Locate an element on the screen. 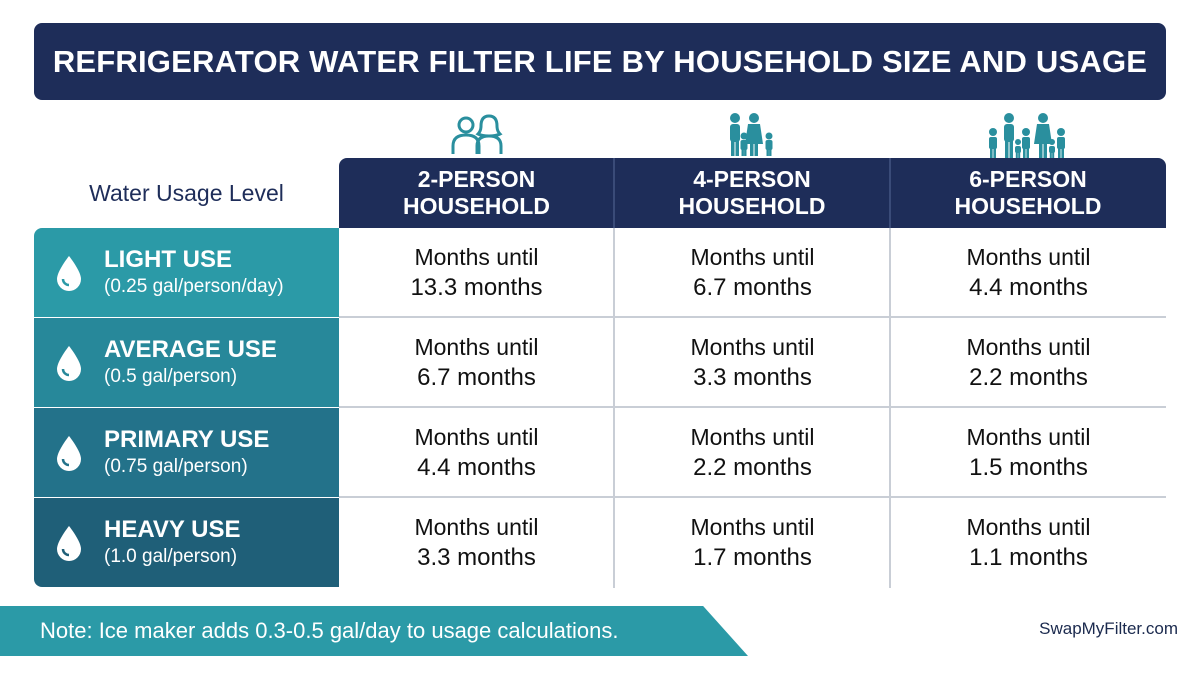 Image resolution: width=1200 pixels, height=675 pixels. cell-value: 1.5 months is located at coordinates (1028, 467).